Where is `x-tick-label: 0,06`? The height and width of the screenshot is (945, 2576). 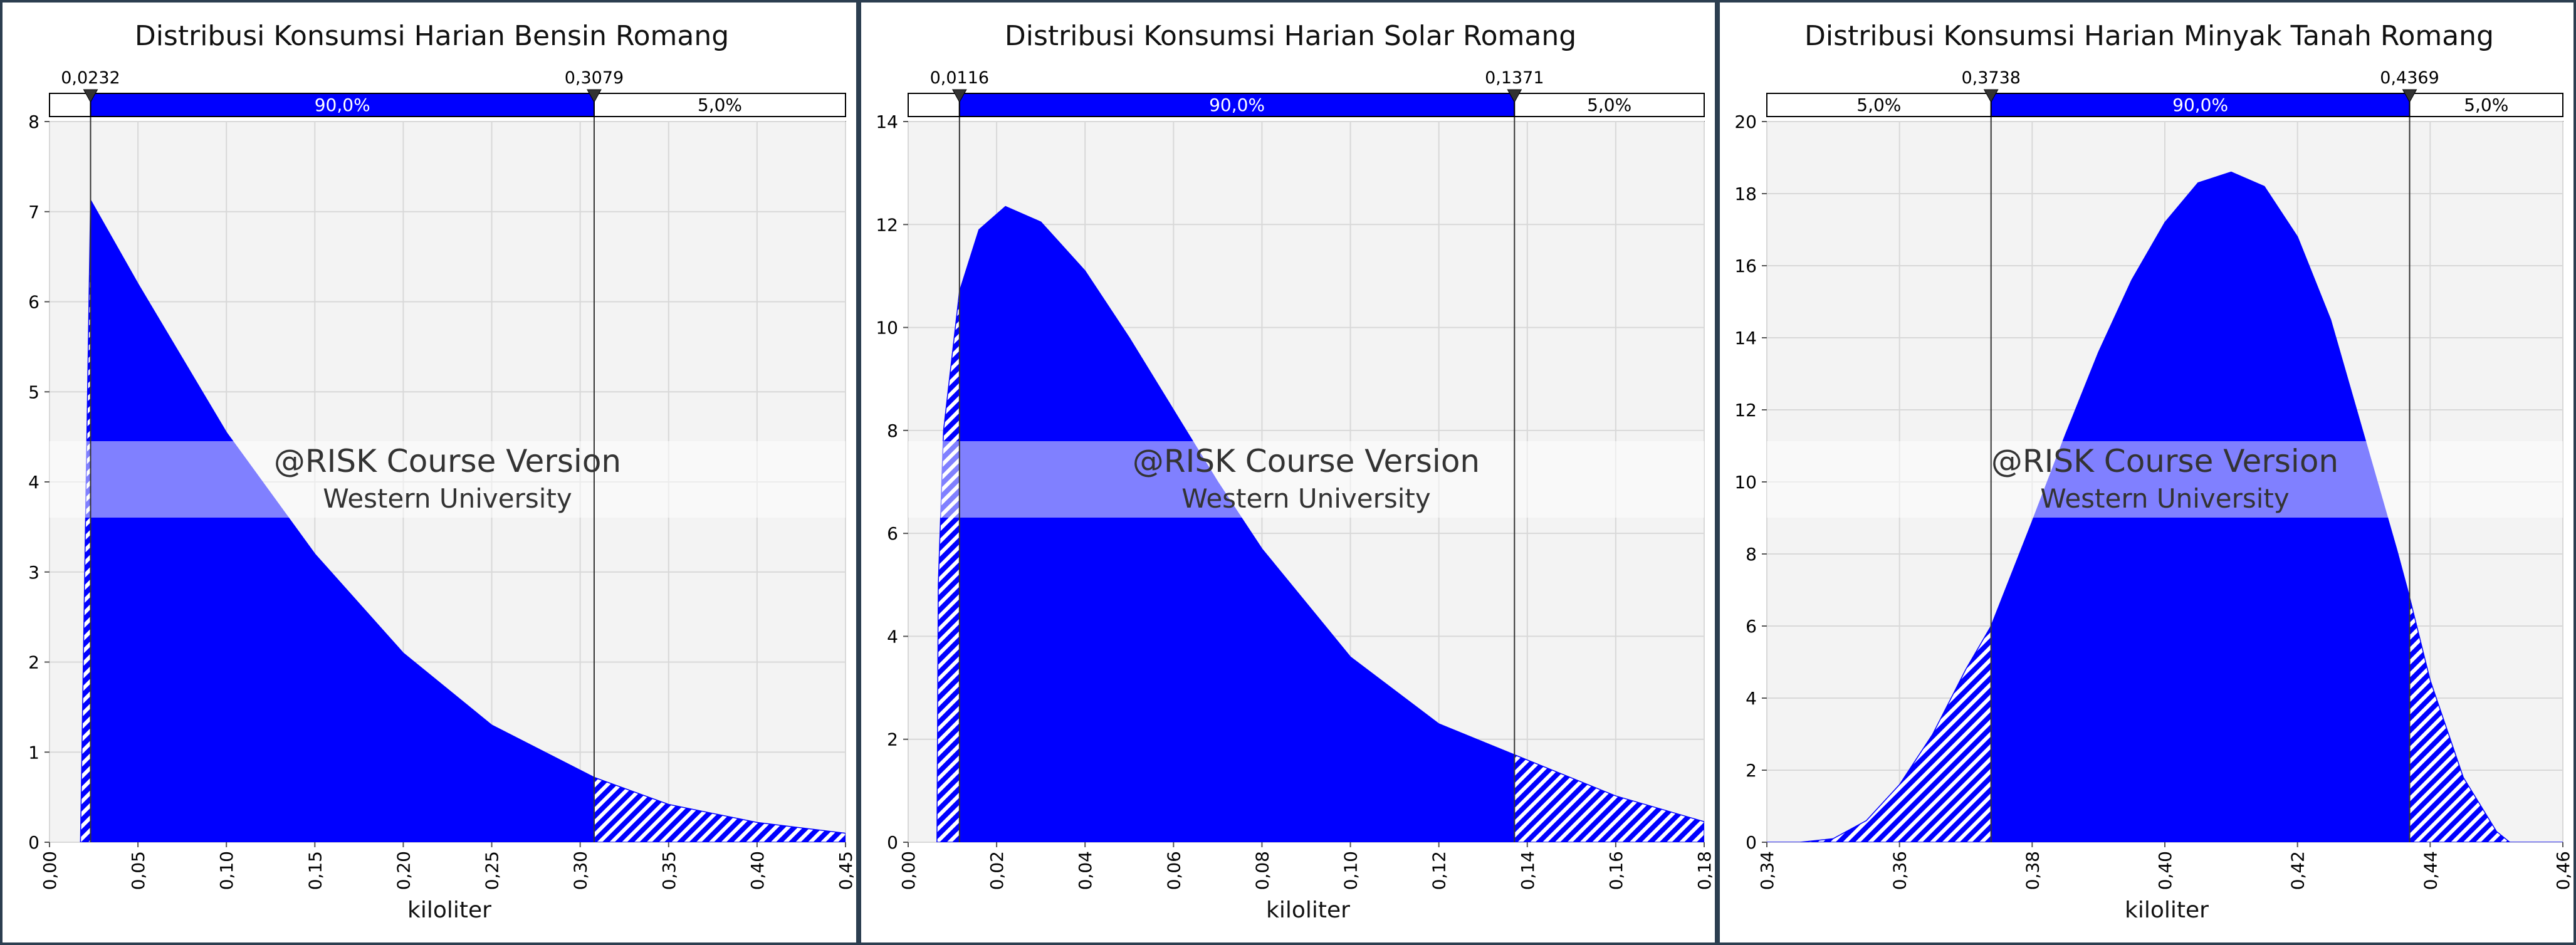
x-tick-label: 0,06 is located at coordinates (1173, 870).